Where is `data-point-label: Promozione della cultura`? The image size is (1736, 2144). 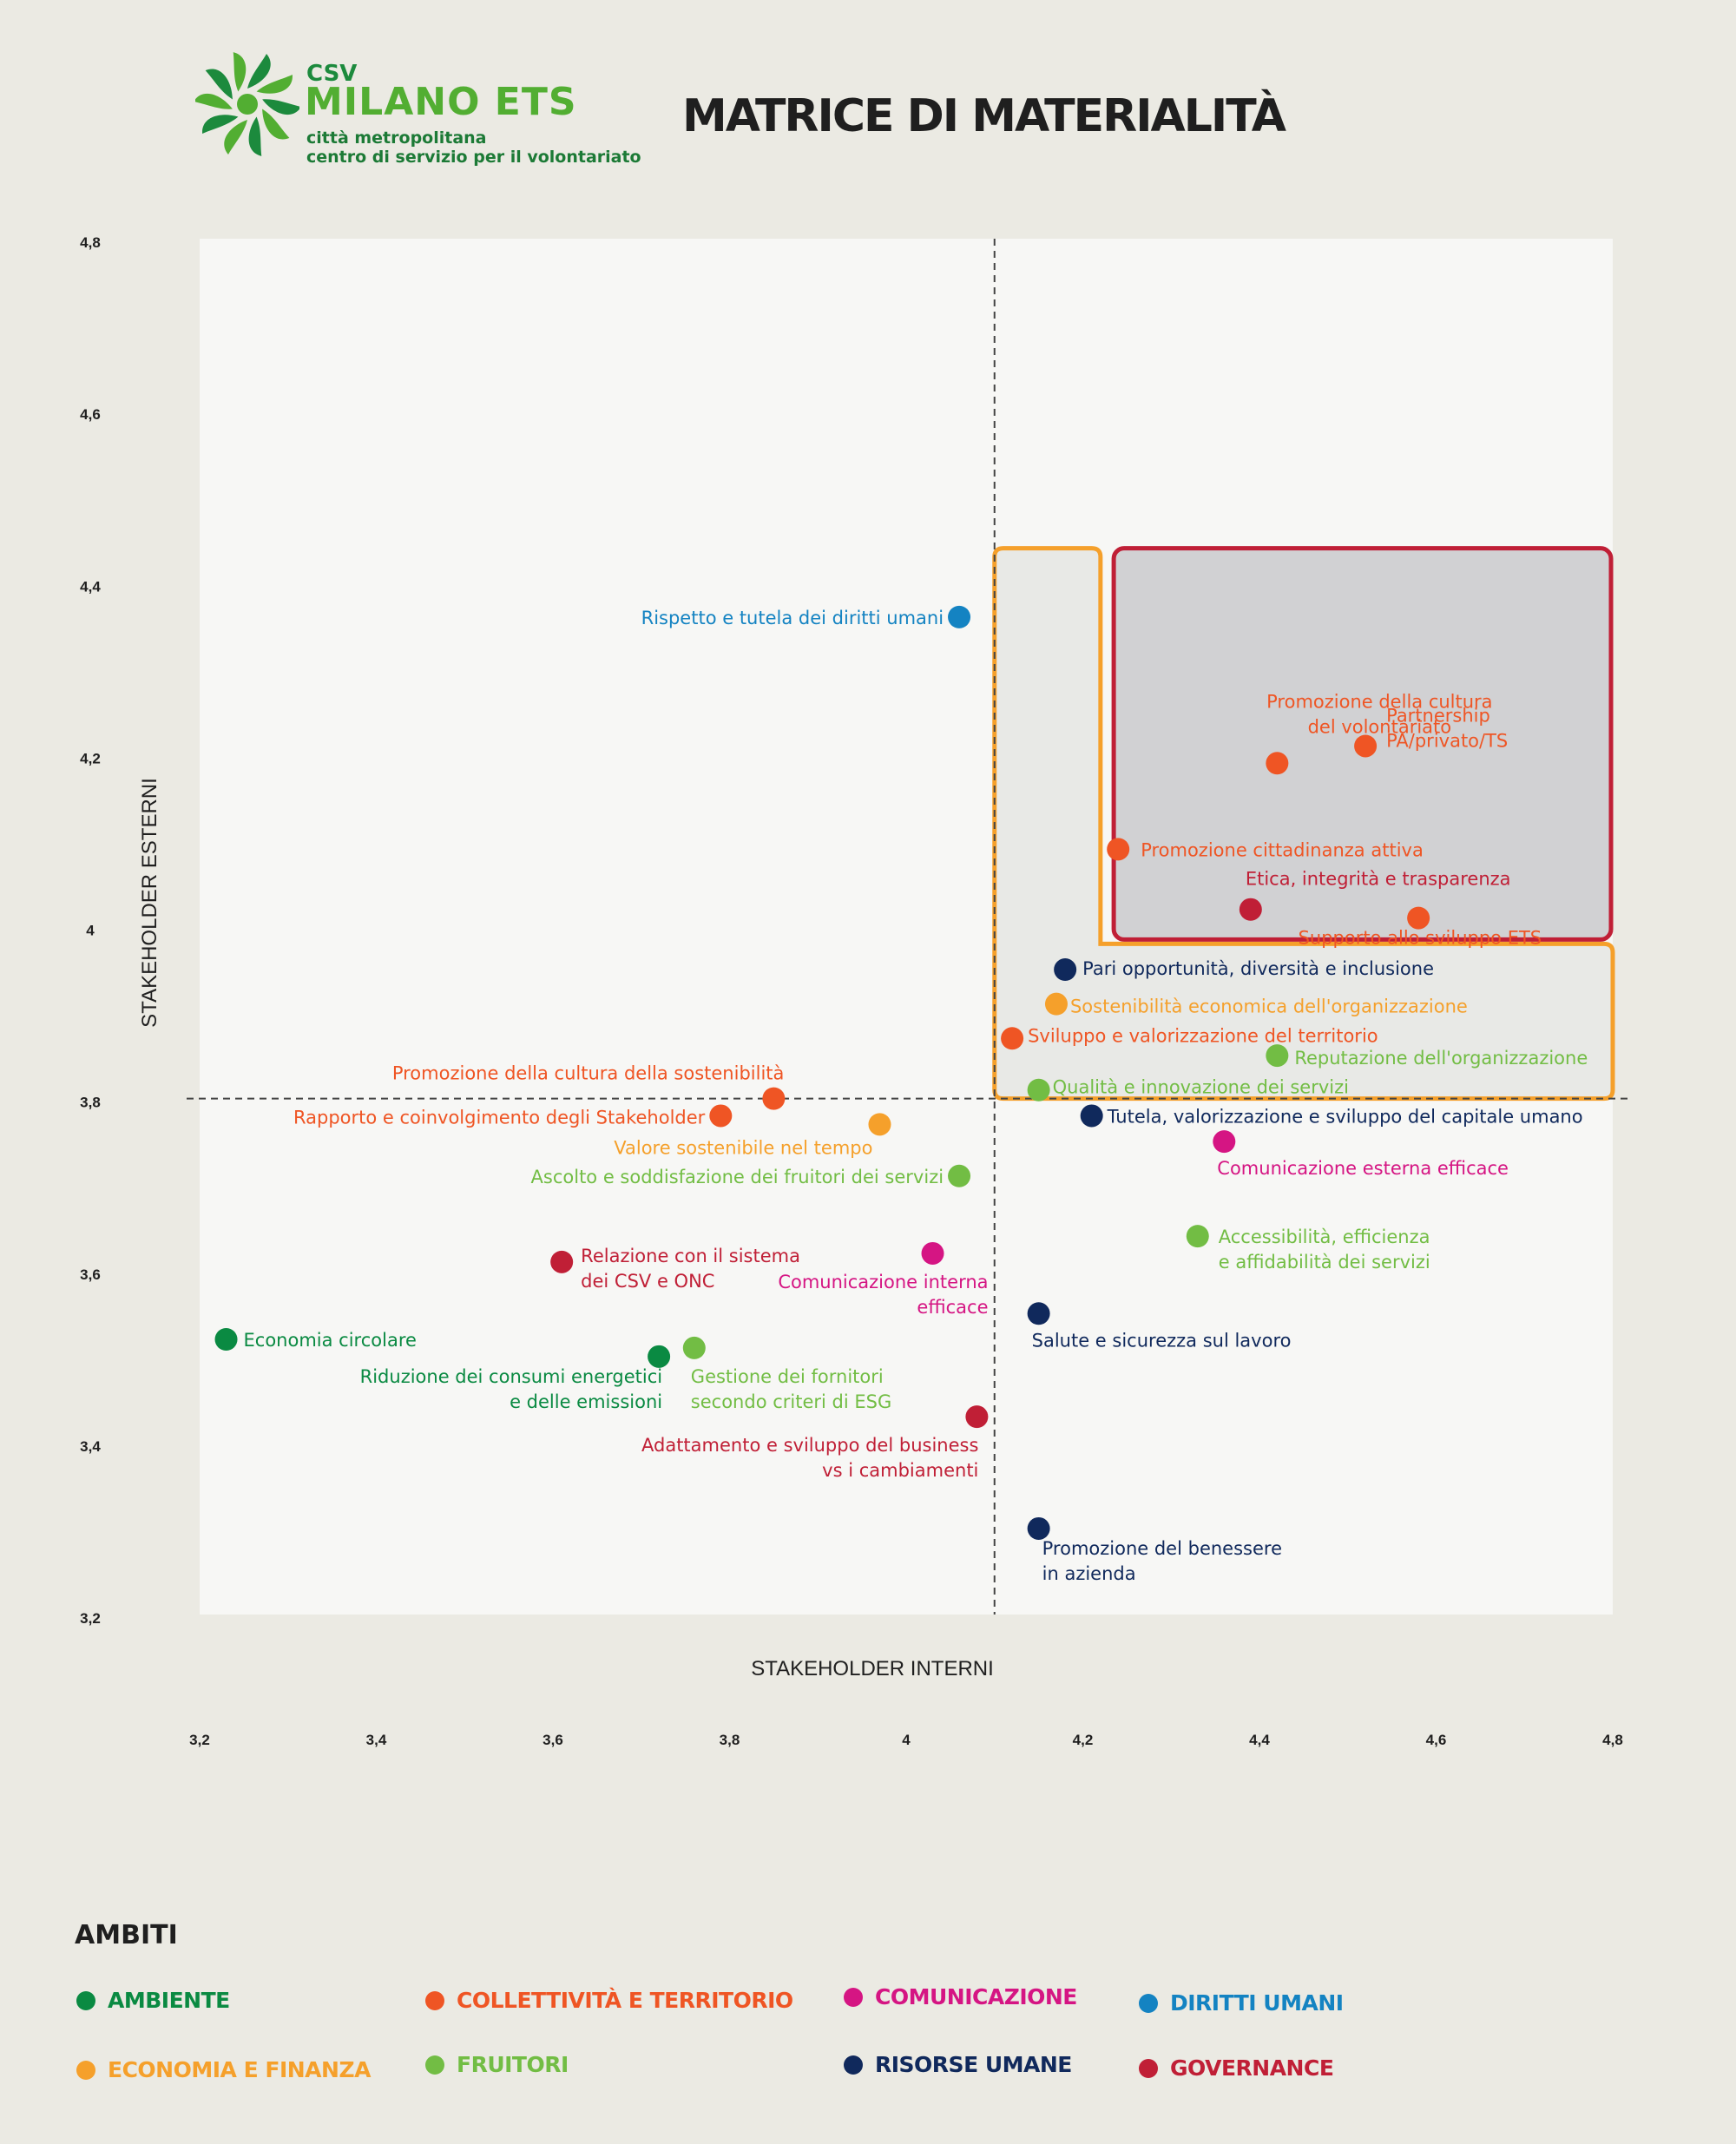
data-point-label: Promozione della cultura is located at coordinates (1379, 702).